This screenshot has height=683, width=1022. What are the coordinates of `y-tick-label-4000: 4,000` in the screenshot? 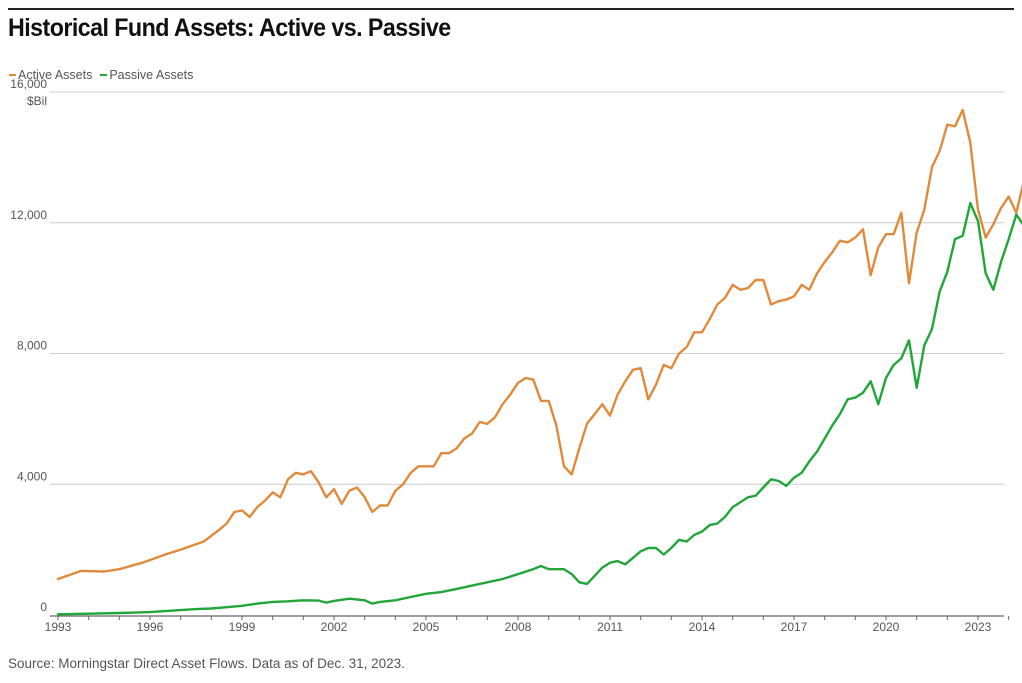 It's located at (32, 476).